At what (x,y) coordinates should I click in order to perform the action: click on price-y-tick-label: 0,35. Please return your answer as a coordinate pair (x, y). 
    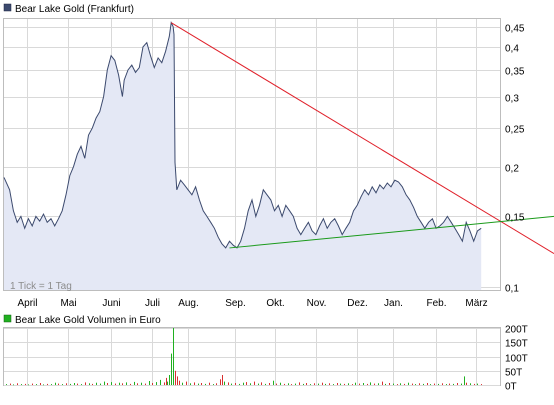
    Looking at the image, I should click on (515, 72).